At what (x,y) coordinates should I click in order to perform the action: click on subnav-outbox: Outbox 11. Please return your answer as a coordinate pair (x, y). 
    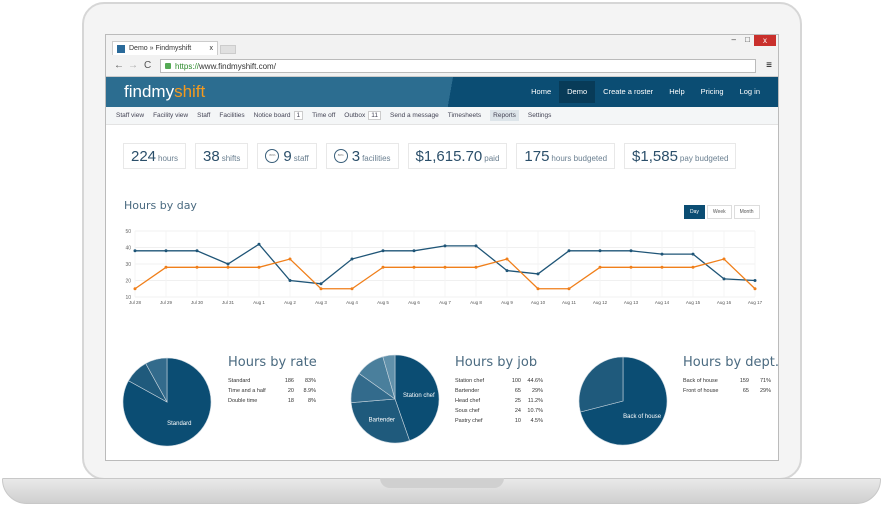
    Looking at the image, I should click on (362, 115).